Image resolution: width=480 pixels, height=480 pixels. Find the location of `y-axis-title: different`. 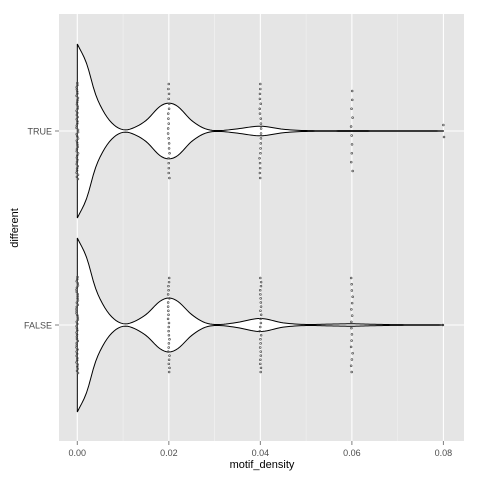

y-axis-title: different is located at coordinates (15, 228).